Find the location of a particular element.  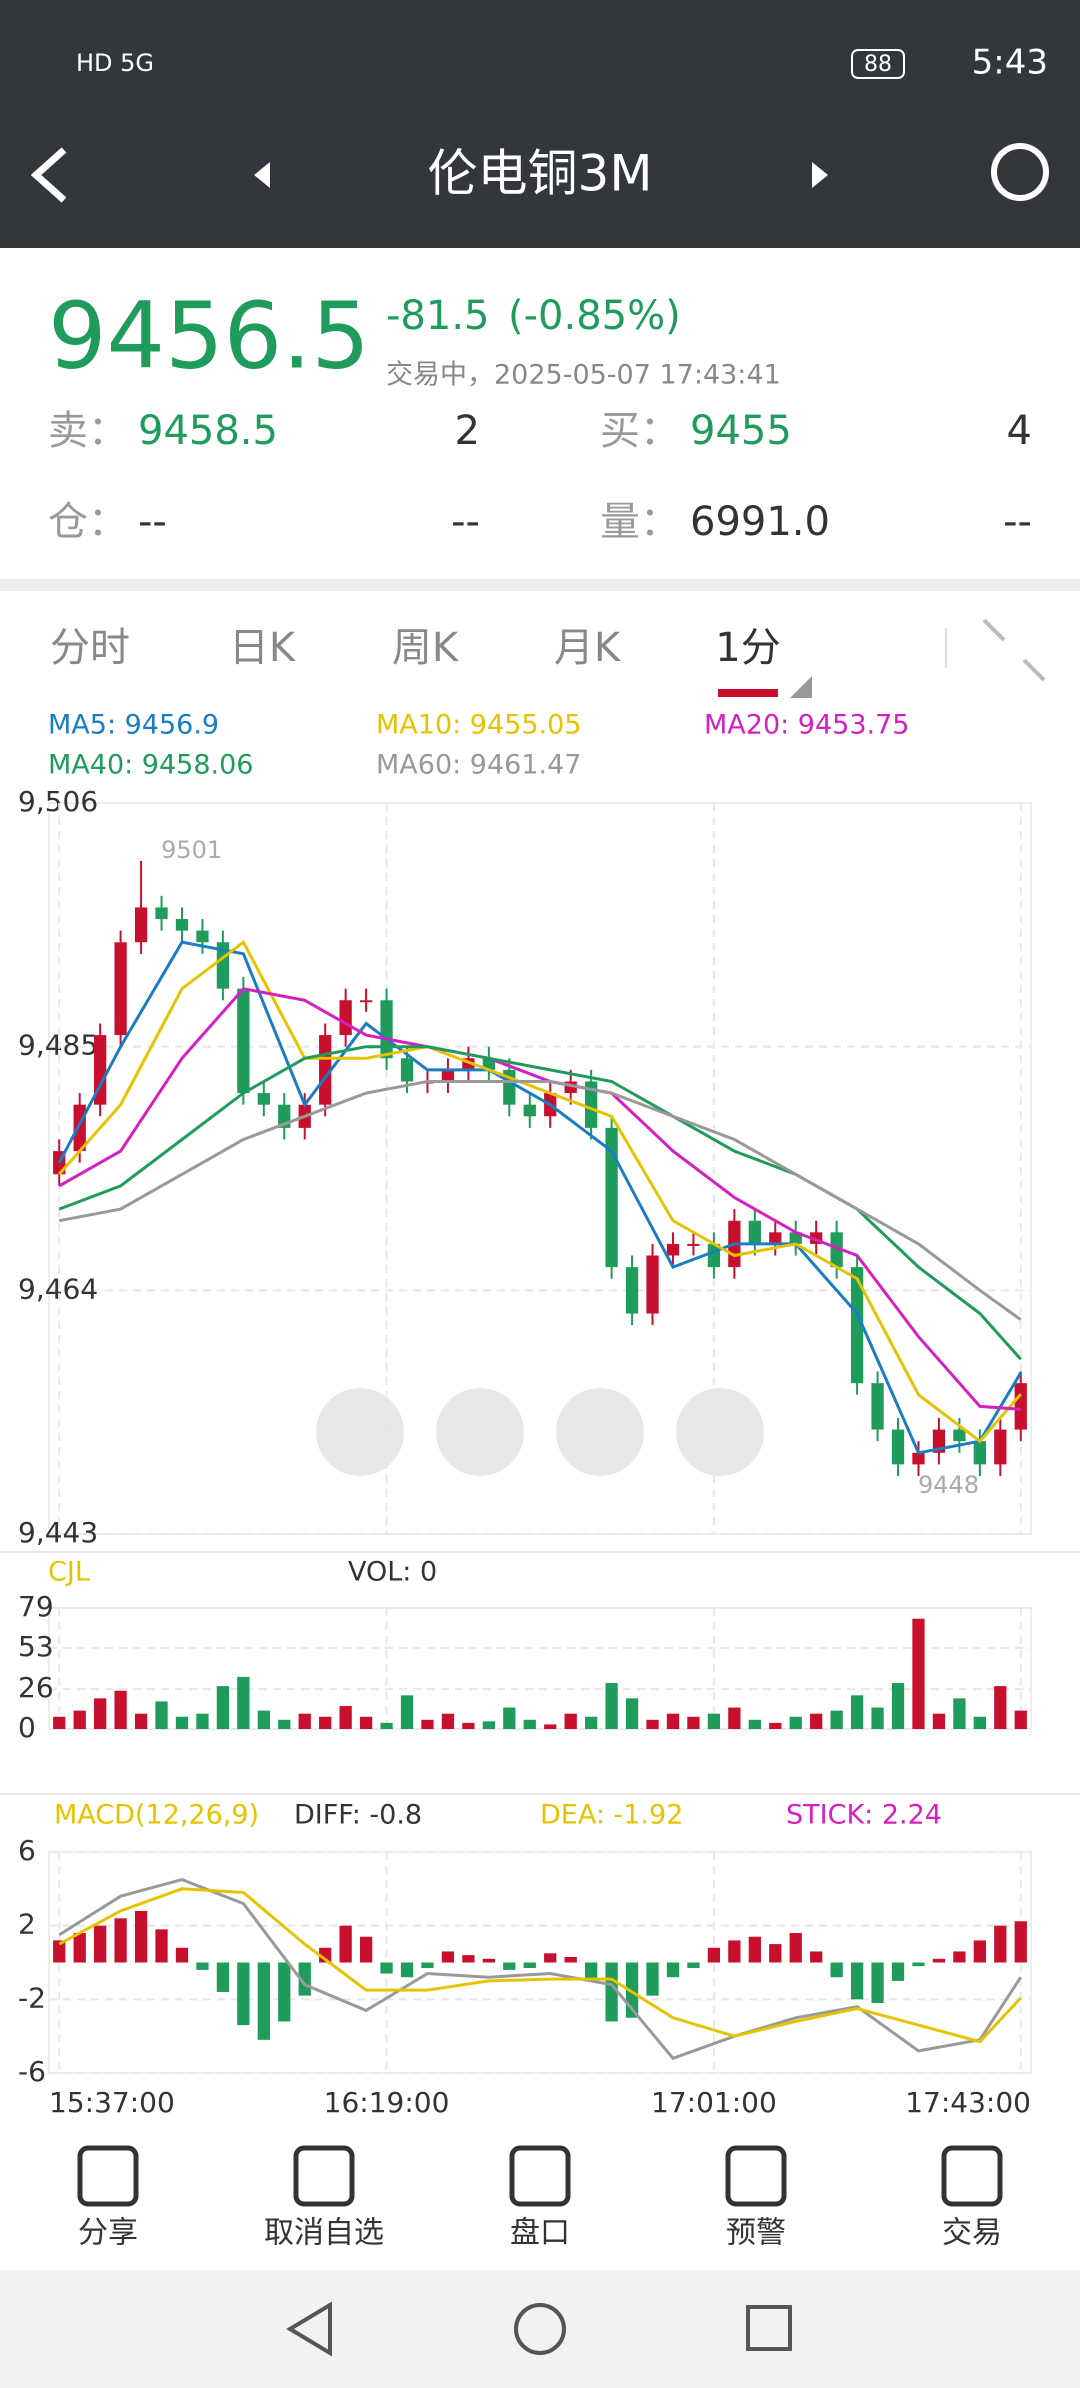

service-button is located at coordinates (1020, 172).